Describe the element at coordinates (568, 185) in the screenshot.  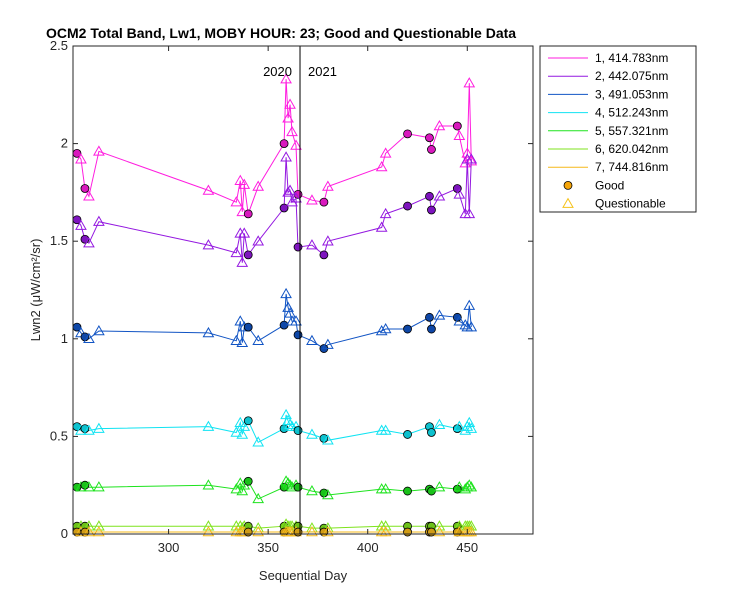
I see `legend-marker-good` at that location.